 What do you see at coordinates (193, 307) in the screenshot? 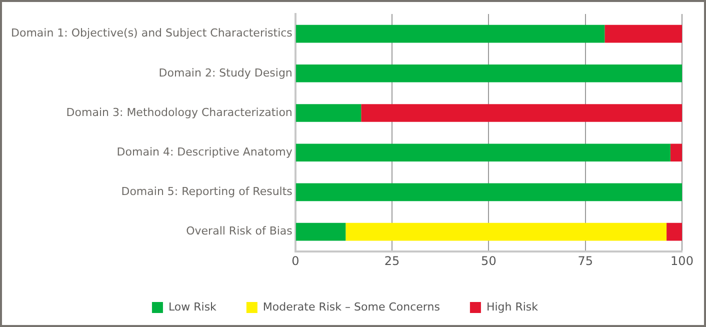
I see `legend-label: Low Risk` at bounding box center [193, 307].